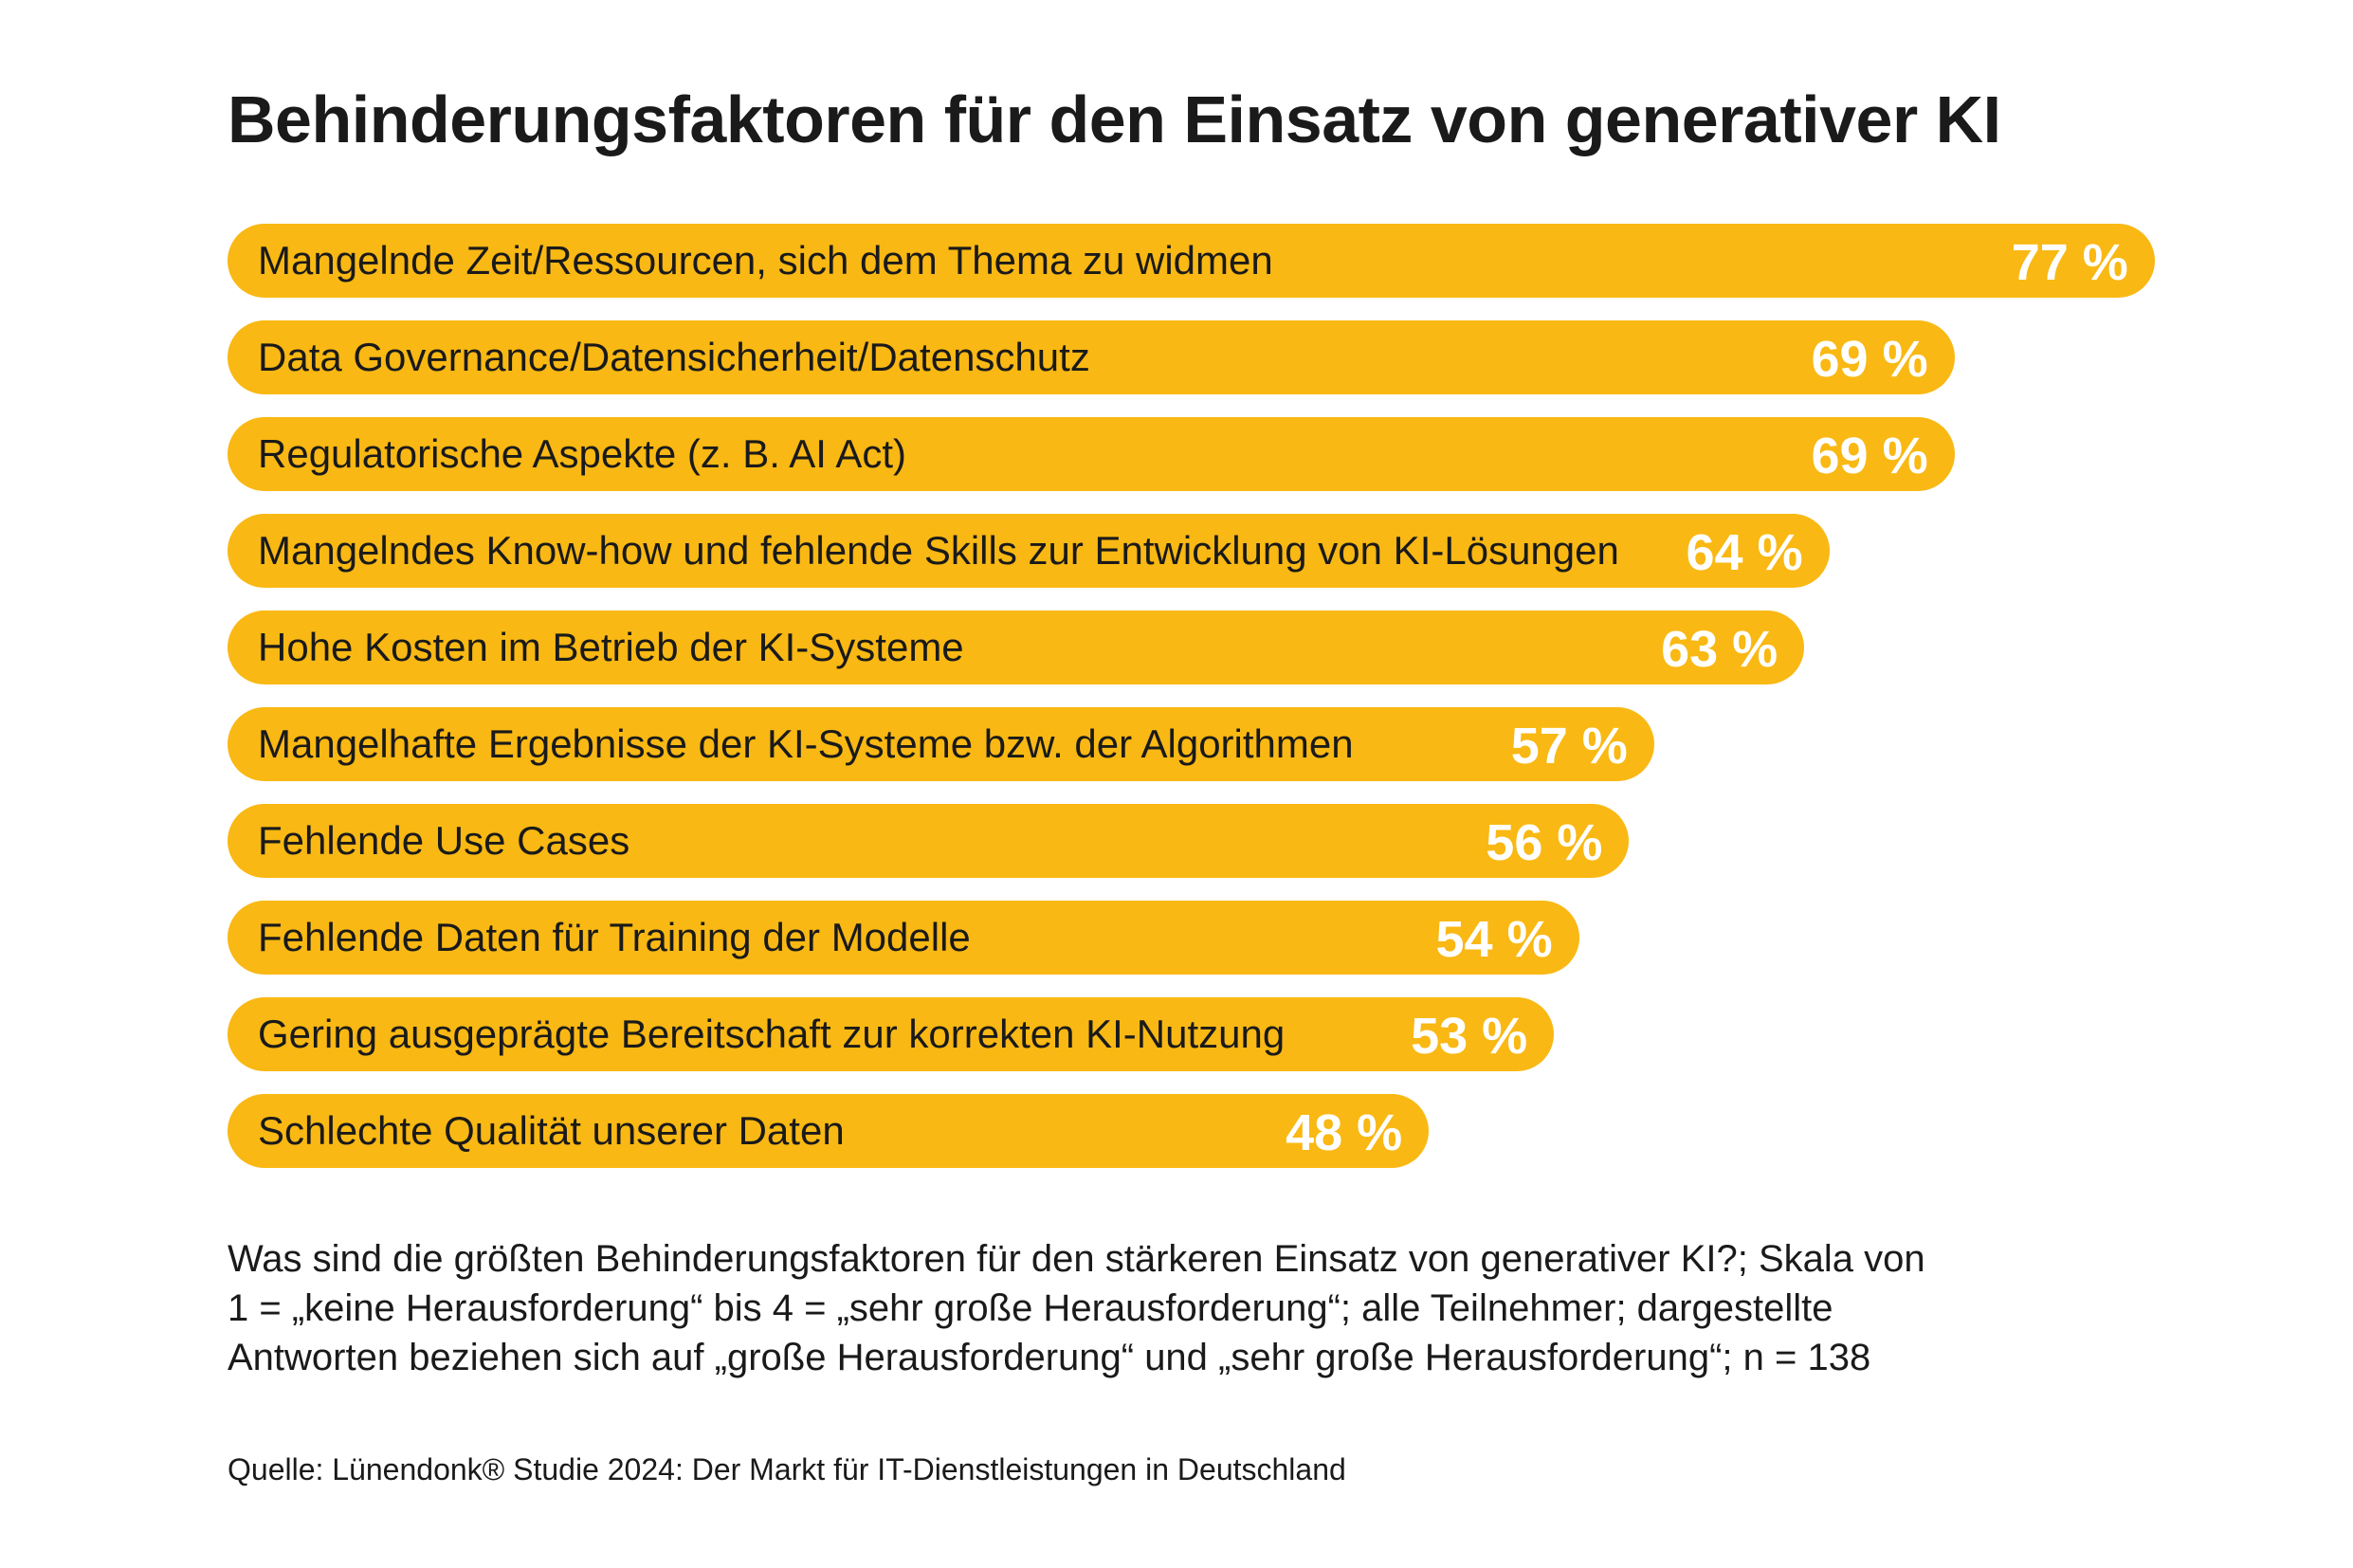 Image resolution: width=2353 pixels, height=1568 pixels. What do you see at coordinates (444, 840) in the screenshot?
I see `bar-label: Fehlende Use Cases` at bounding box center [444, 840].